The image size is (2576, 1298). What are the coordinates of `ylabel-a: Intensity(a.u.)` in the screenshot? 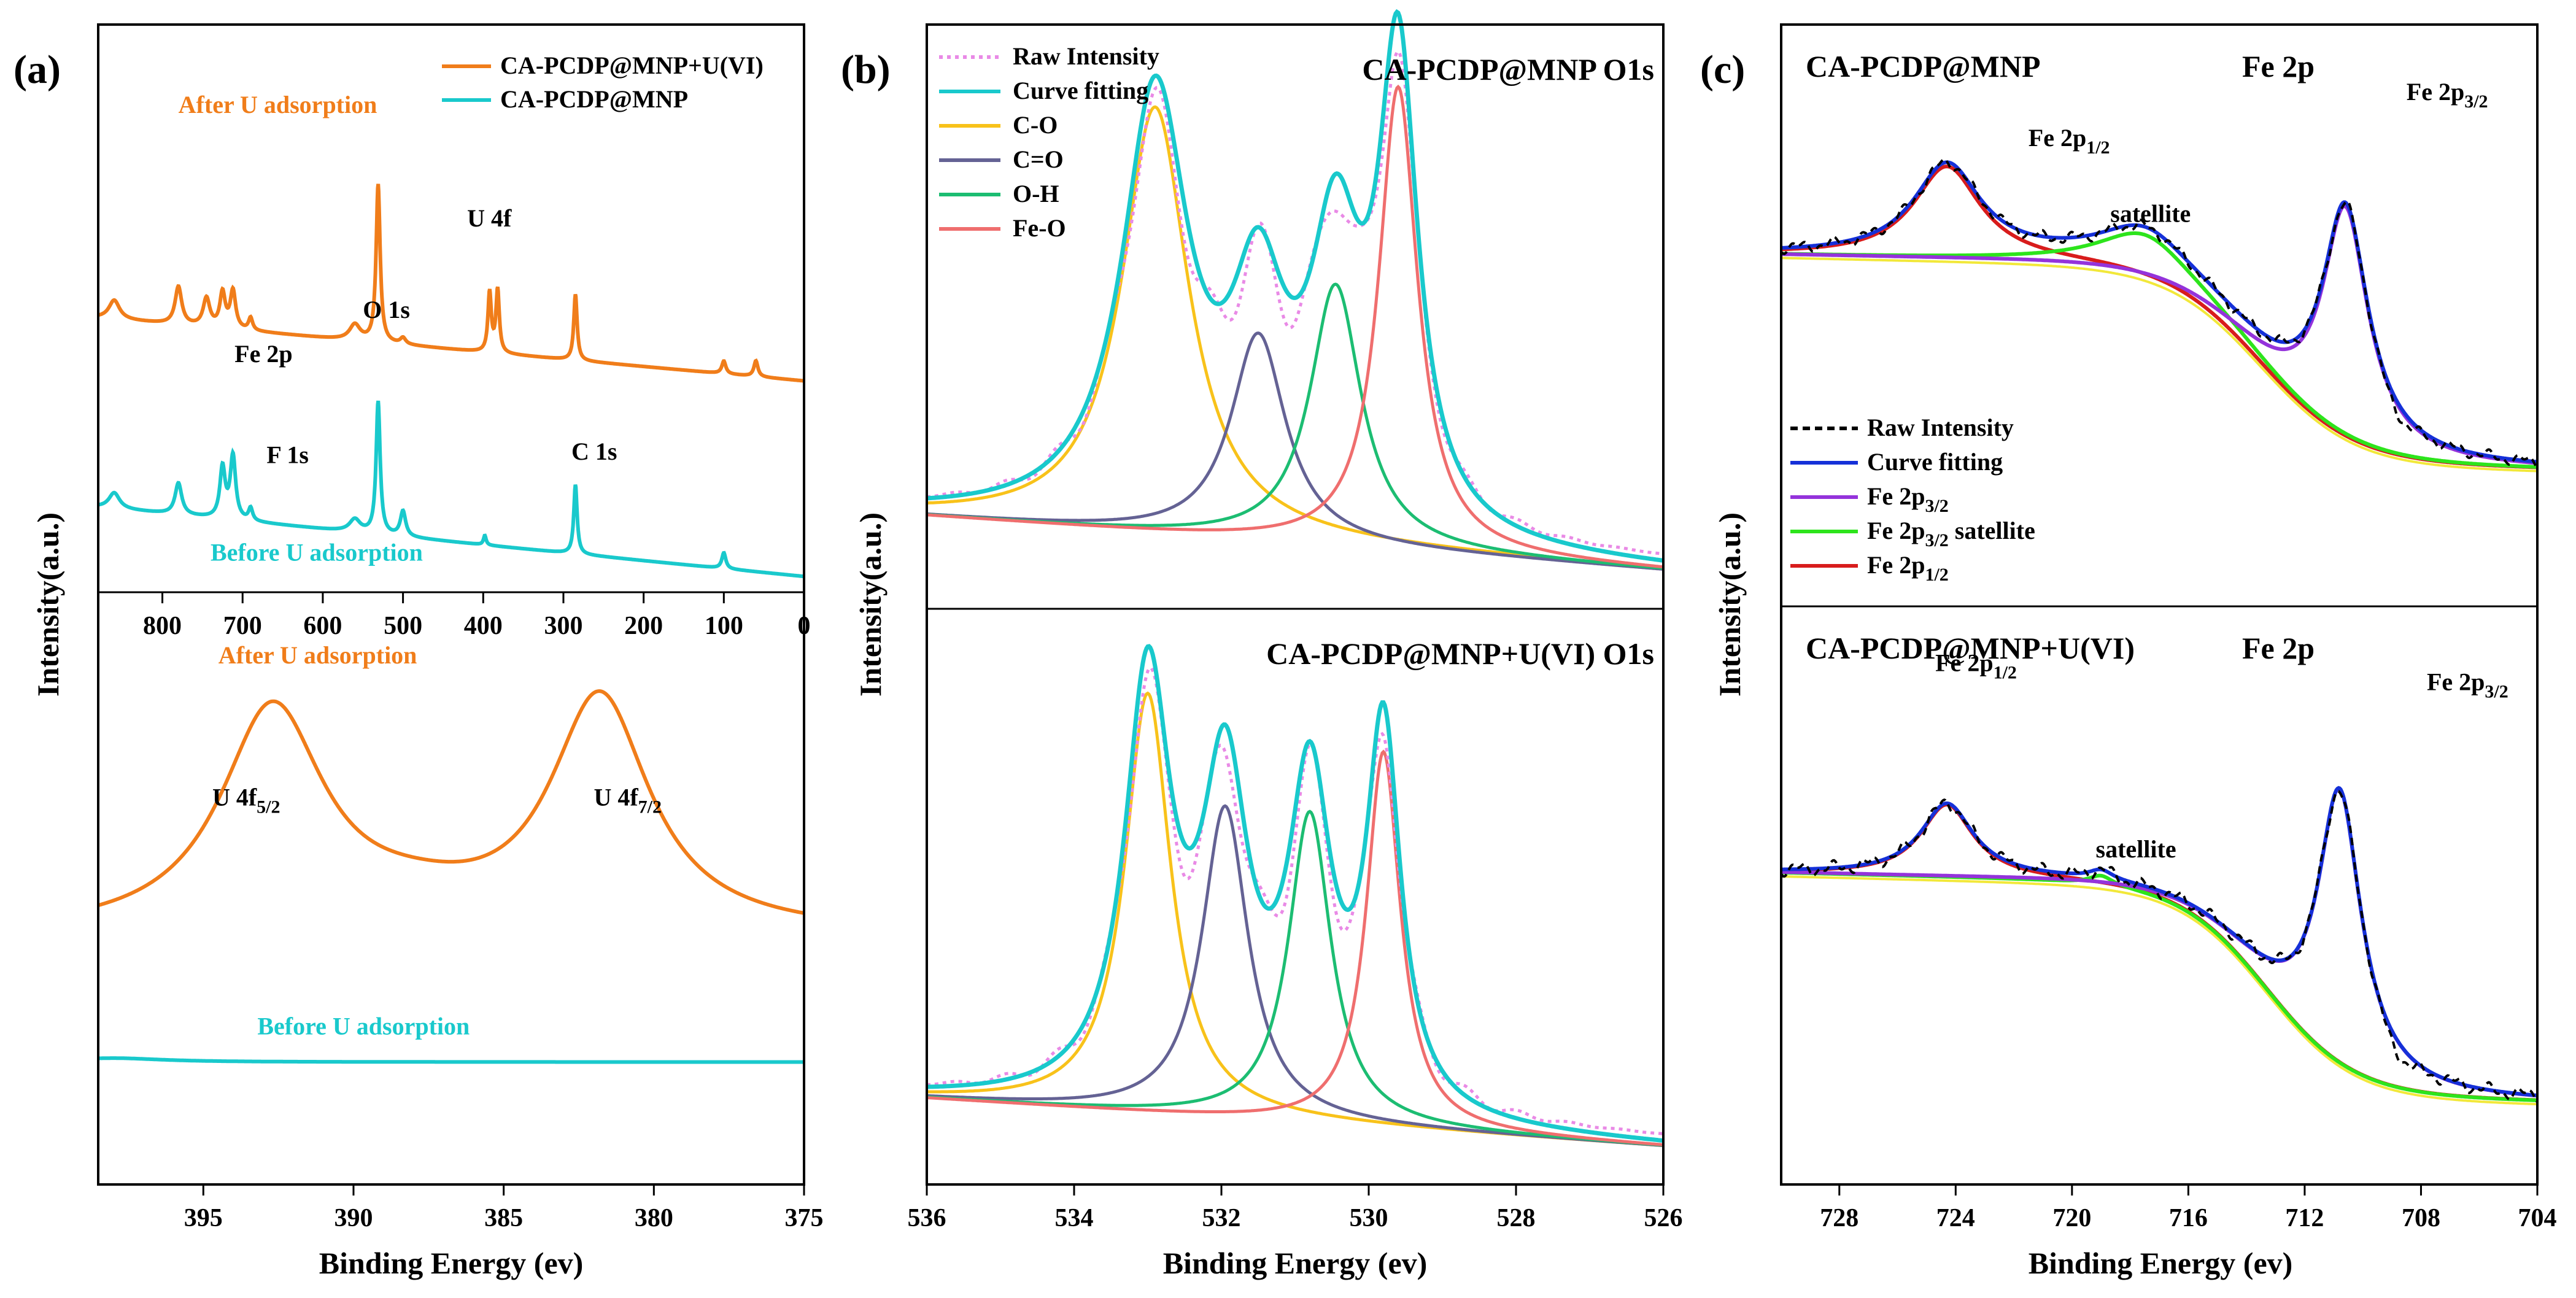 It's located at (48, 604).